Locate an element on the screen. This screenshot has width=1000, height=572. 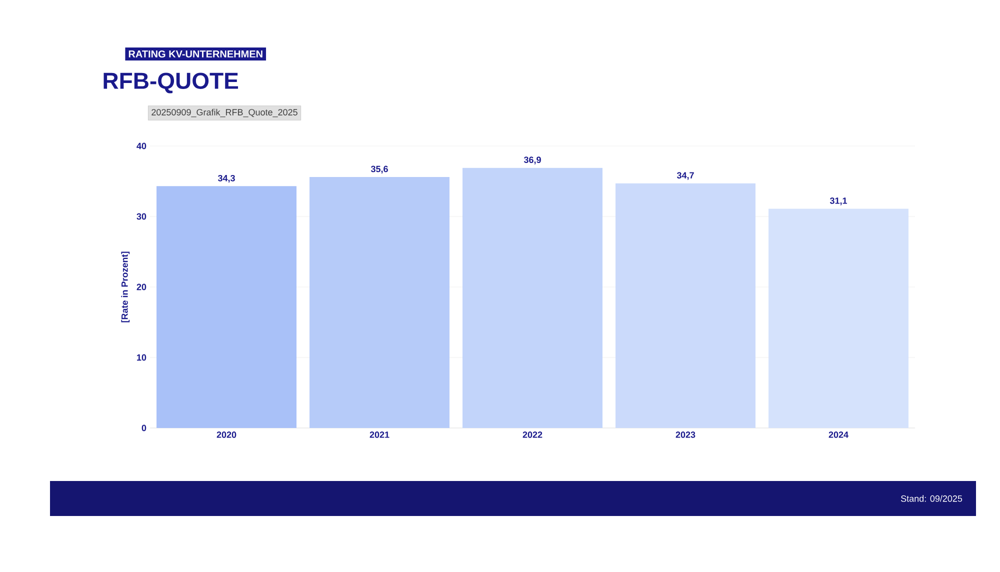
y-tick-label: 0 is located at coordinates (144, 428).